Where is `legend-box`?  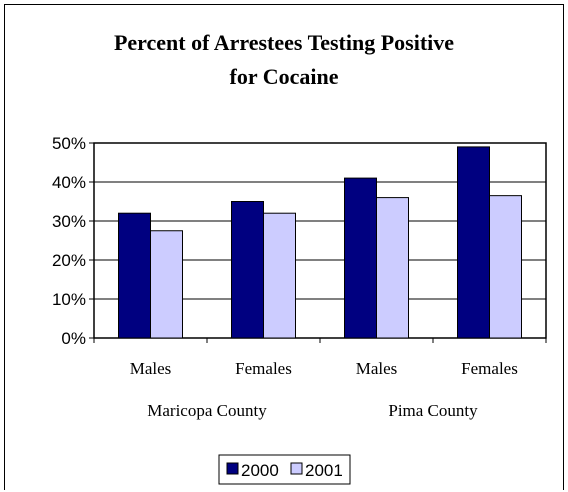 legend-box is located at coordinates (284, 469).